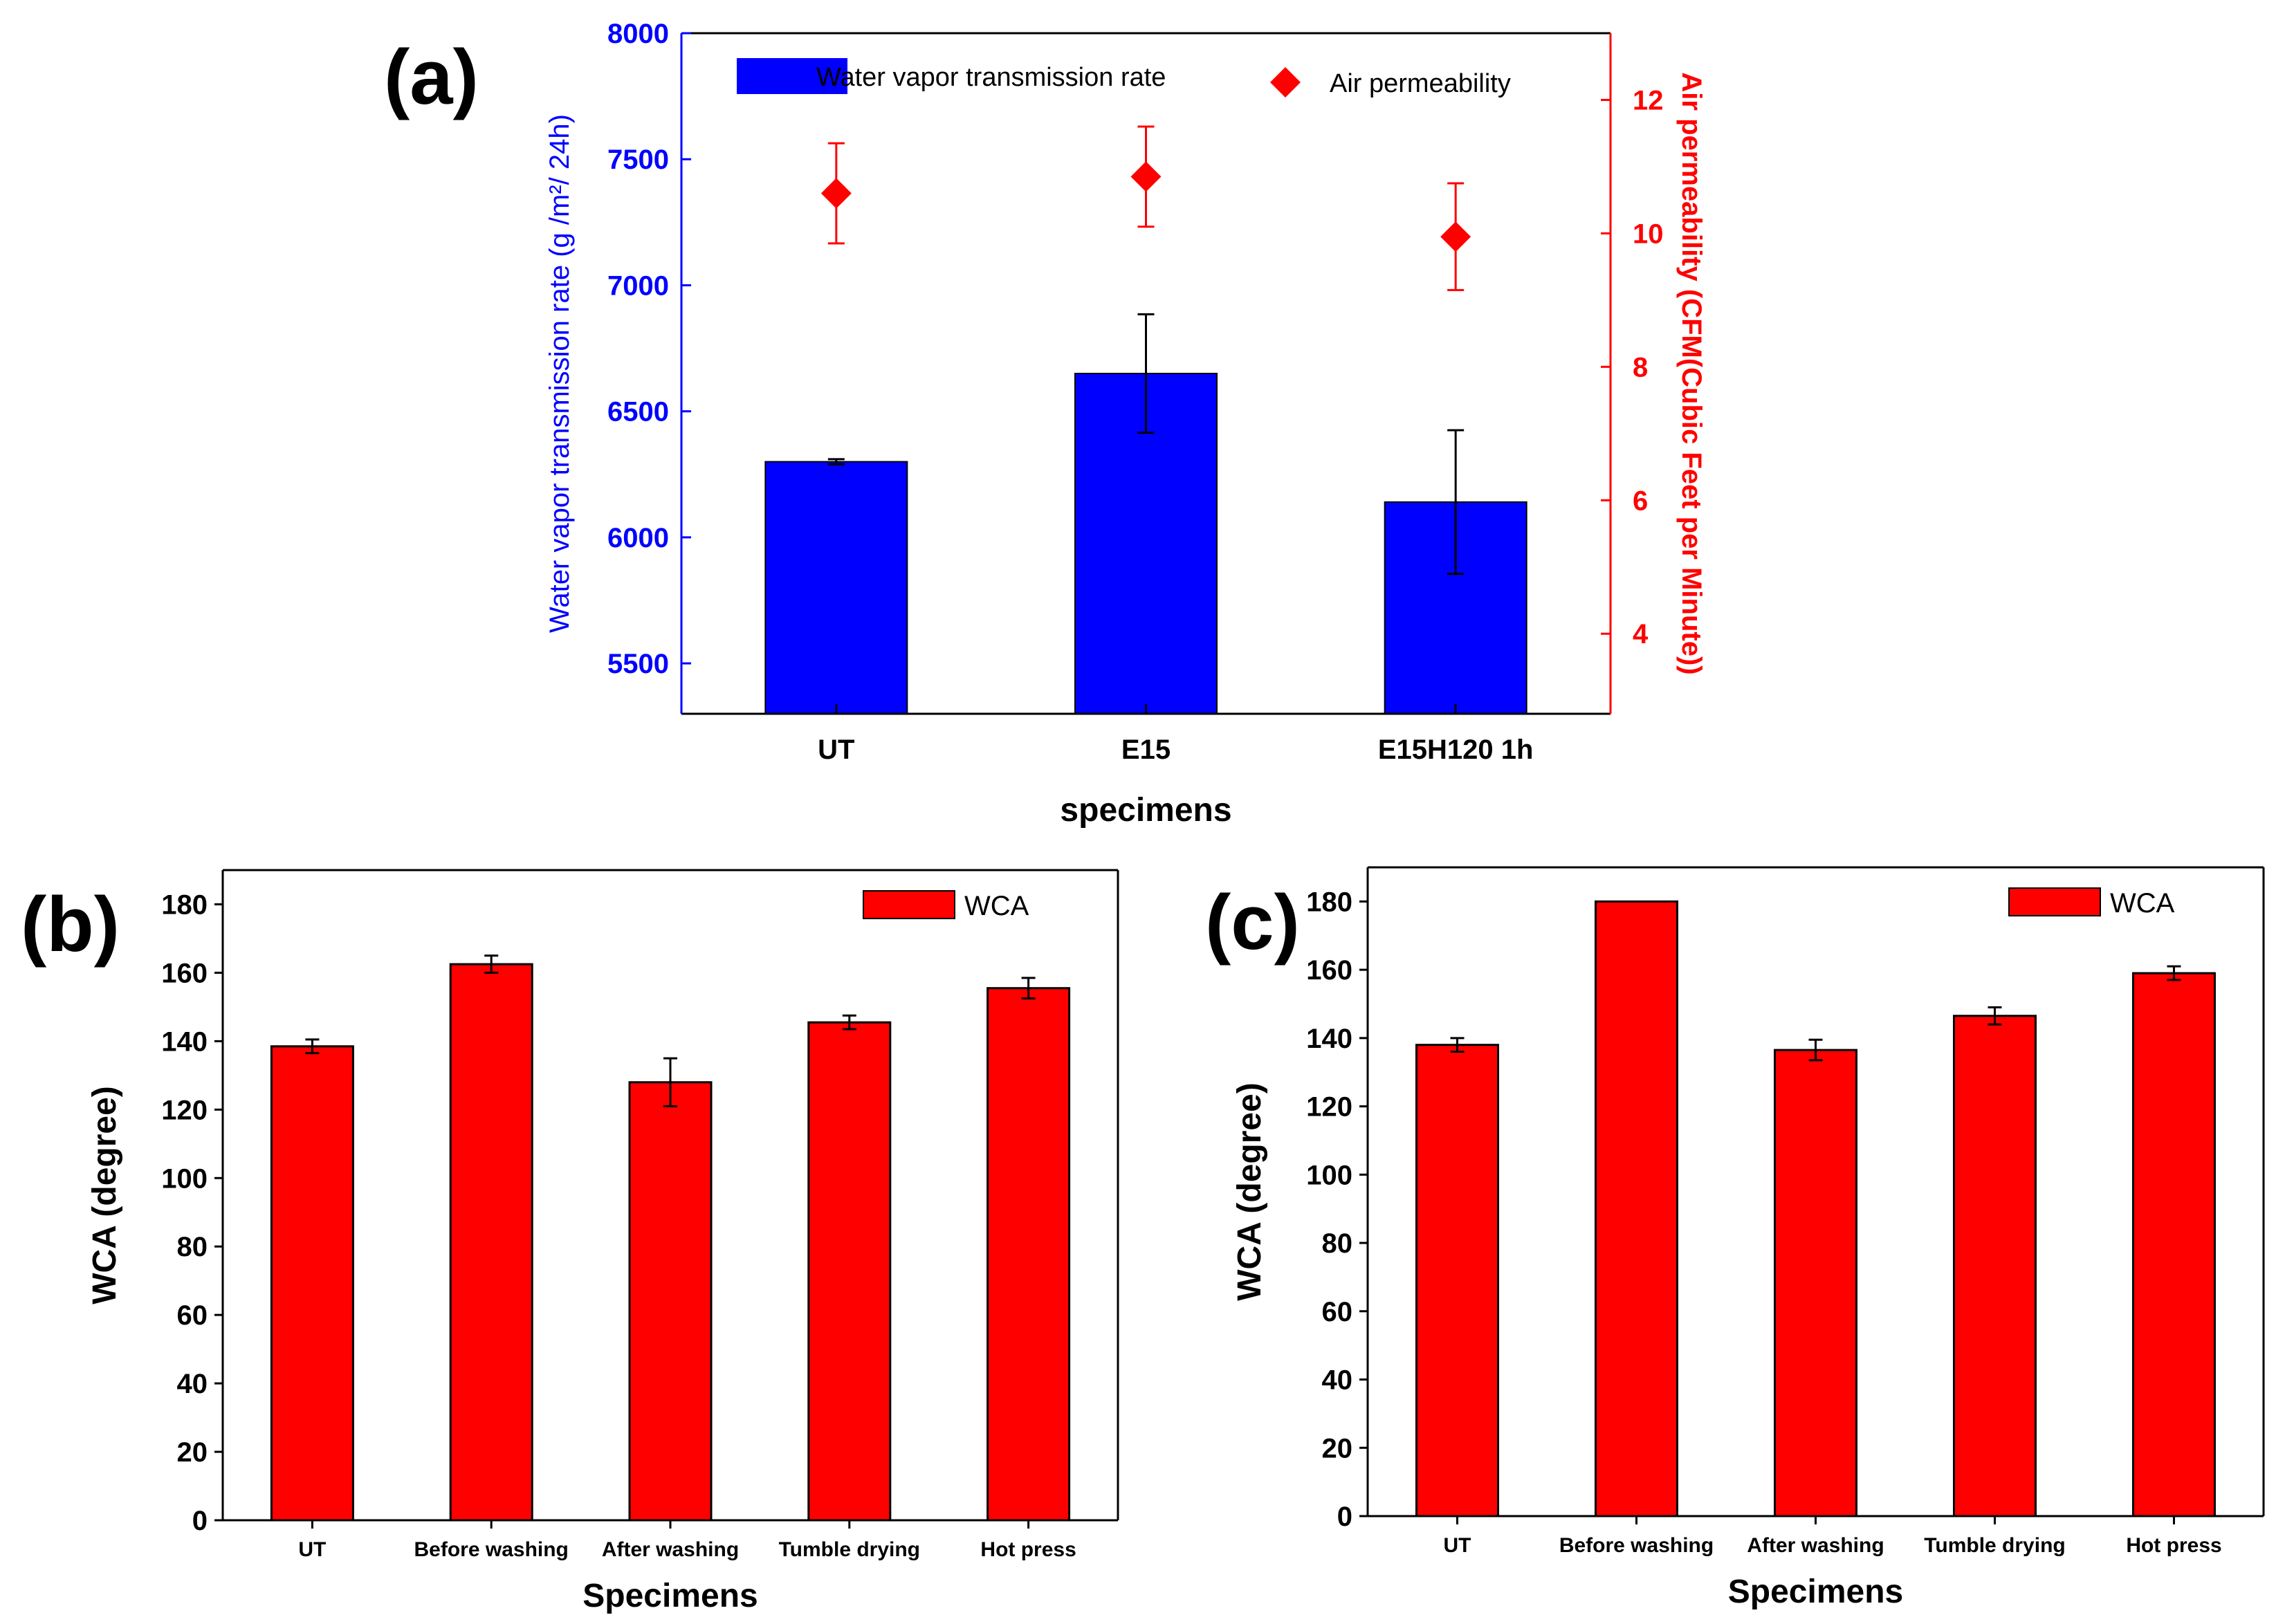  Describe the element at coordinates (184, 1110) in the screenshot. I see `panel-b-y-tick-label-6: 120` at that location.